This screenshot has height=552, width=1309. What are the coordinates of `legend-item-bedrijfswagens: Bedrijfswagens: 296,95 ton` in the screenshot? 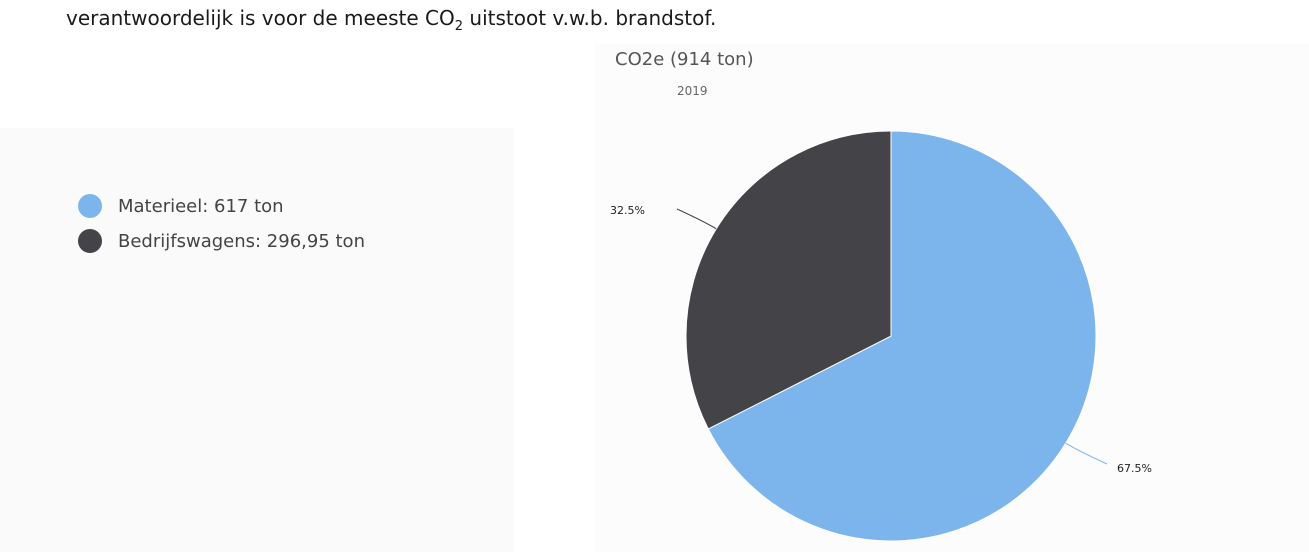 It's located at (221, 241).